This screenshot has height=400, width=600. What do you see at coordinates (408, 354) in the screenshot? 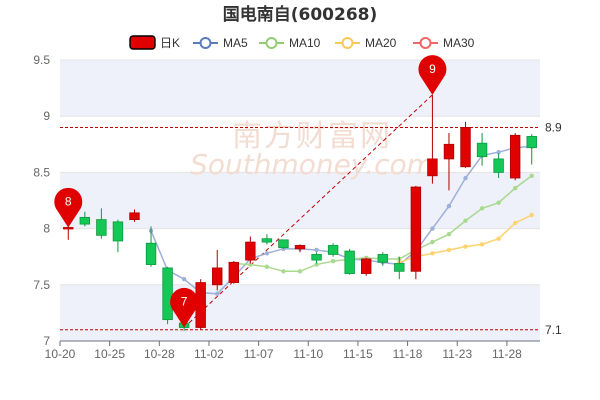
I see `x-tick-label: 11-18` at bounding box center [408, 354].